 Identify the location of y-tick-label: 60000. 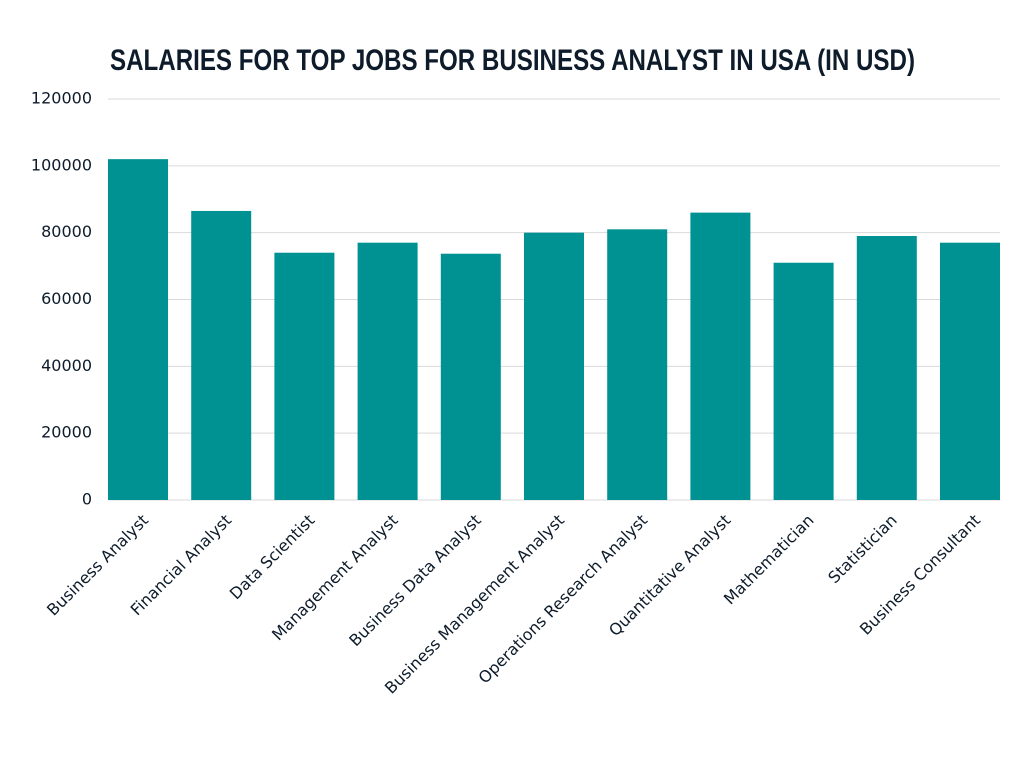
(66, 298).